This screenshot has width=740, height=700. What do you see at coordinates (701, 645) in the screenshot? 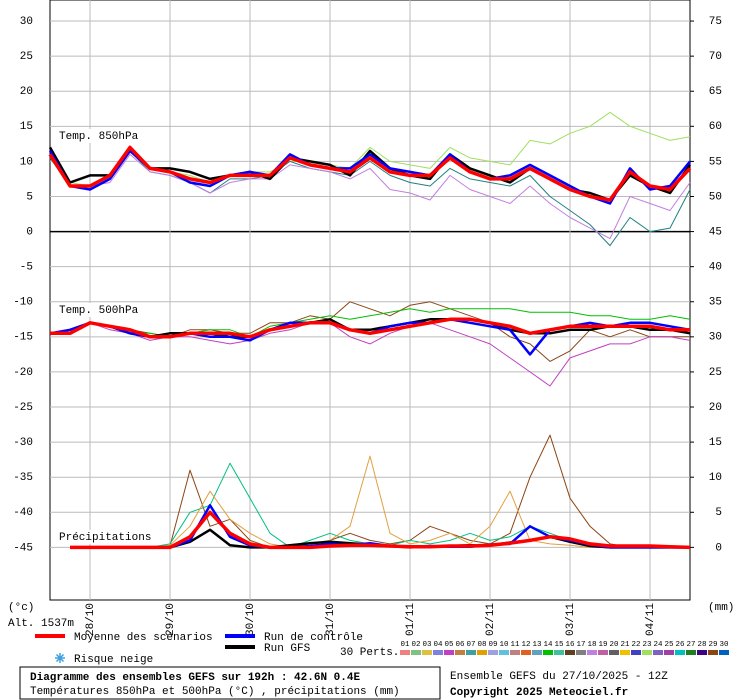
I see `member-label: 28` at bounding box center [701, 645].